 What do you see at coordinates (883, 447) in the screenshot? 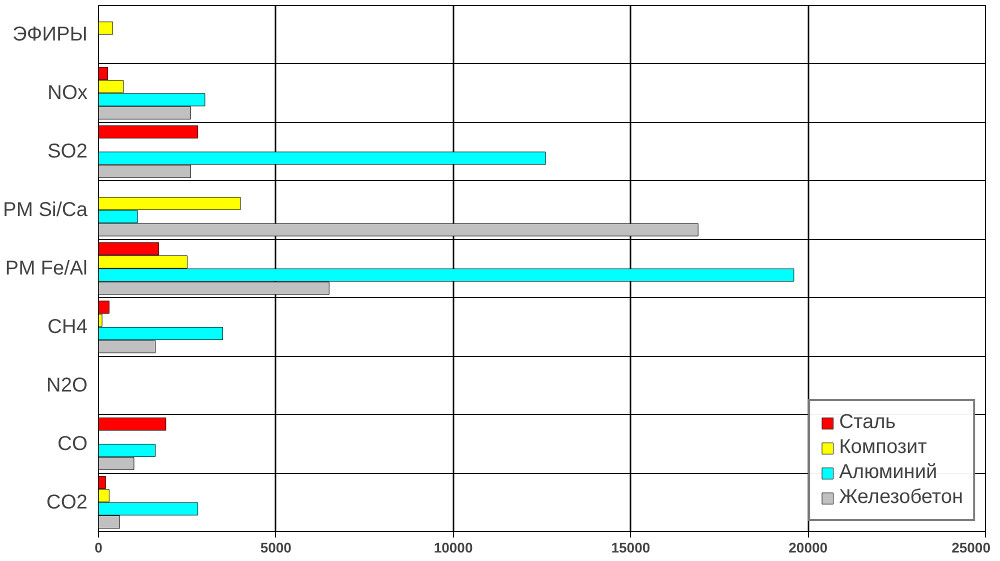
I see `legend-label: Композит` at bounding box center [883, 447].